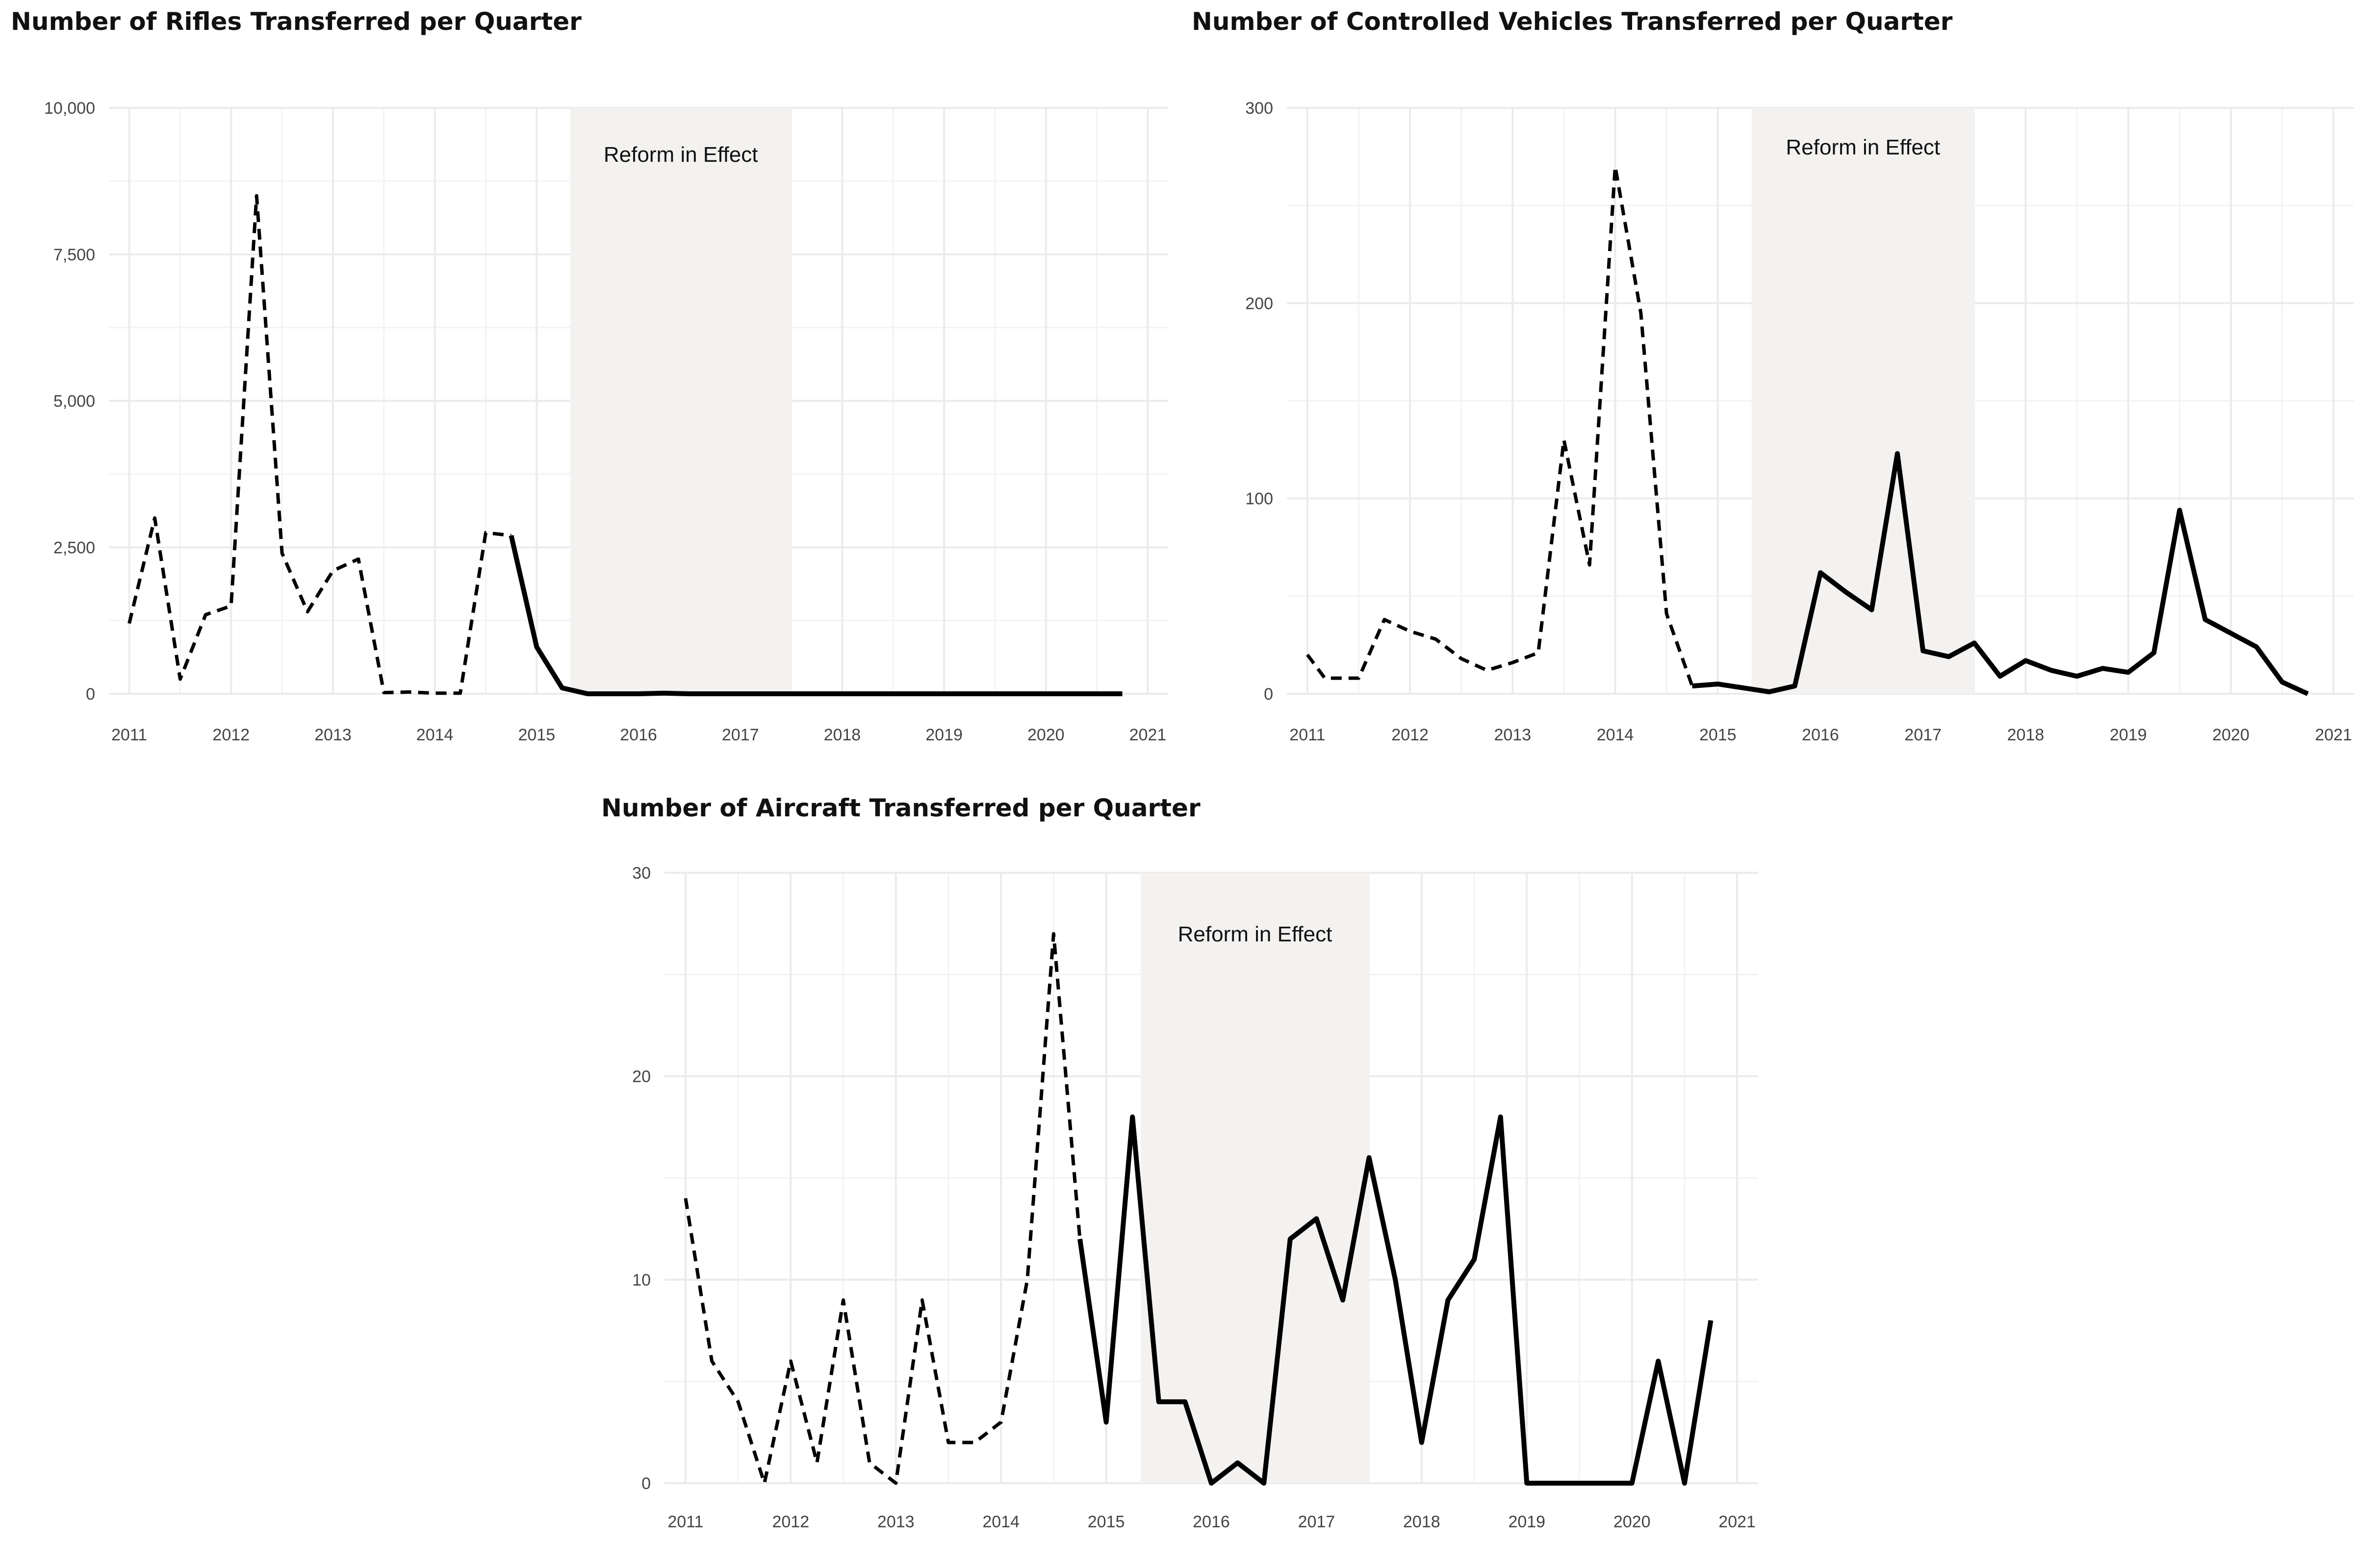  Describe the element at coordinates (641, 1280) in the screenshot. I see `y-tick-label: 10` at that location.